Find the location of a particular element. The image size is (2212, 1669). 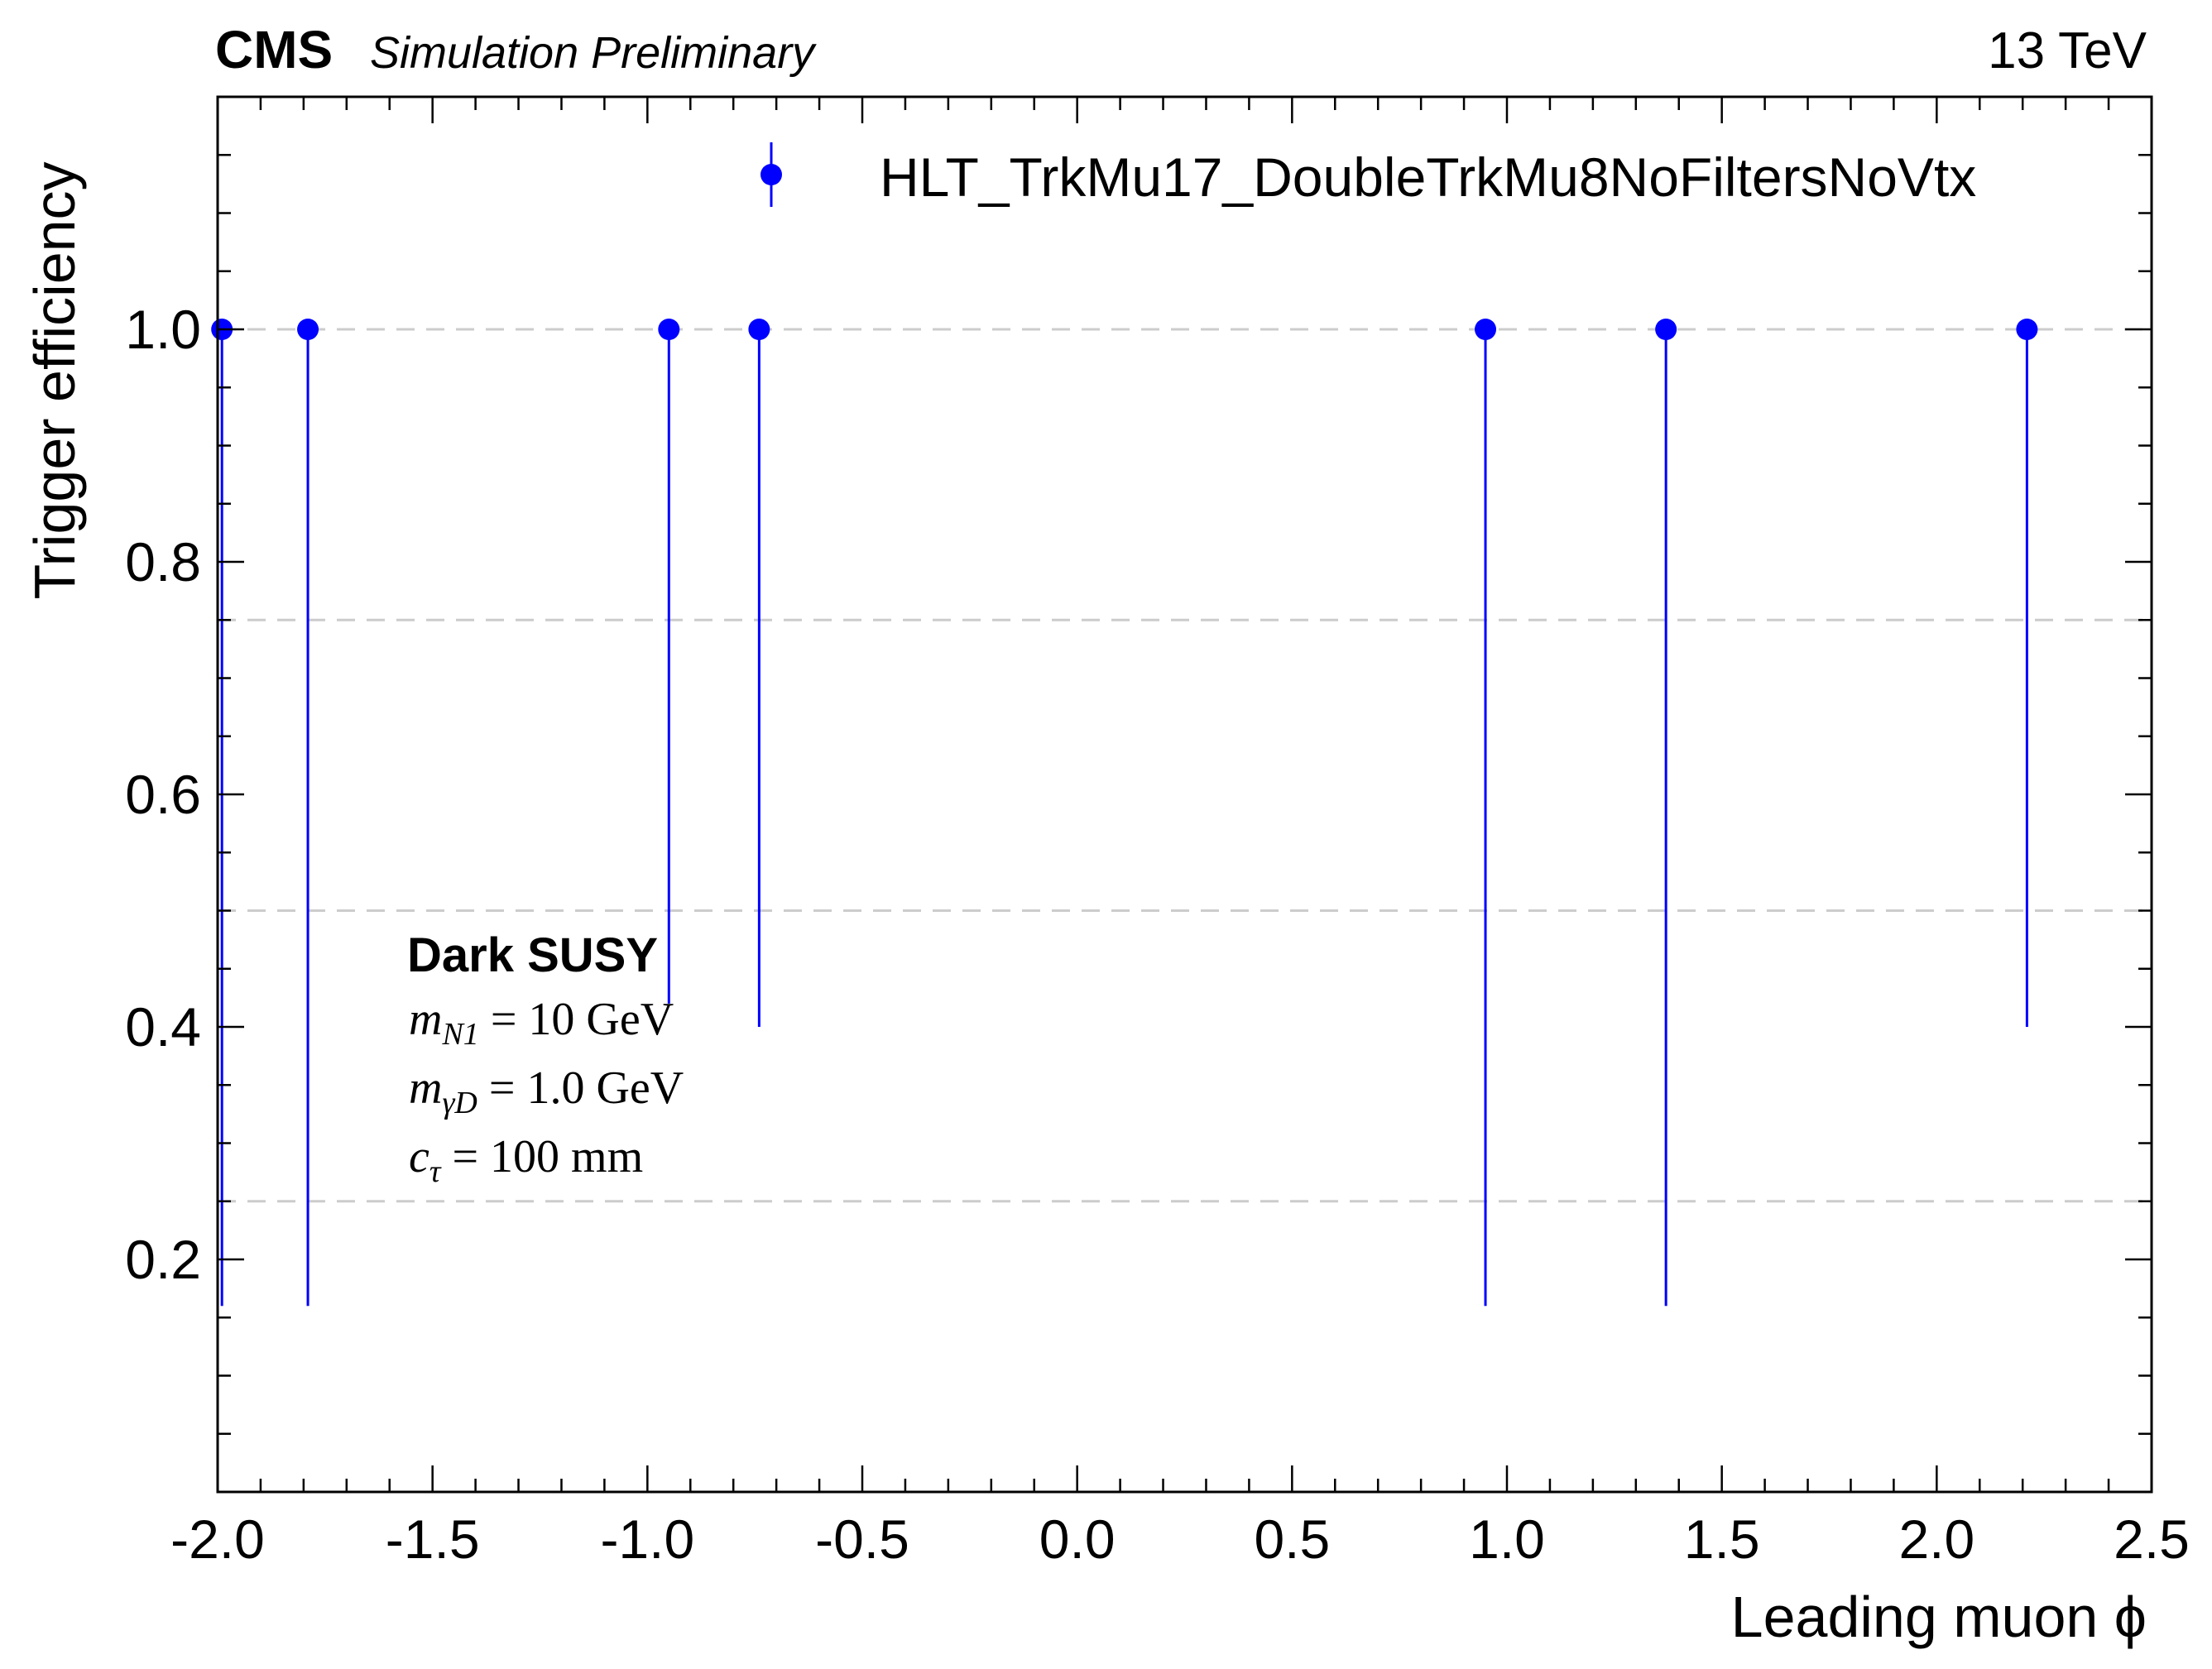

x-tick-label-5: 0.5 is located at coordinates (1292, 1539).